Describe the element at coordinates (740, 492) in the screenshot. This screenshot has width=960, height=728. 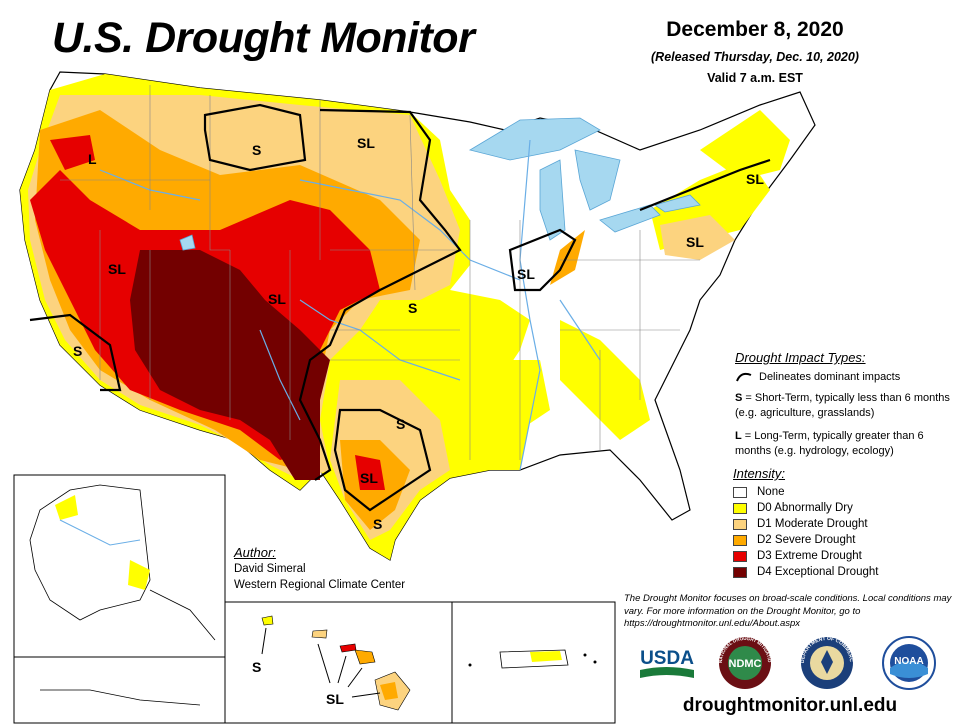
I see `swatch-none` at that location.